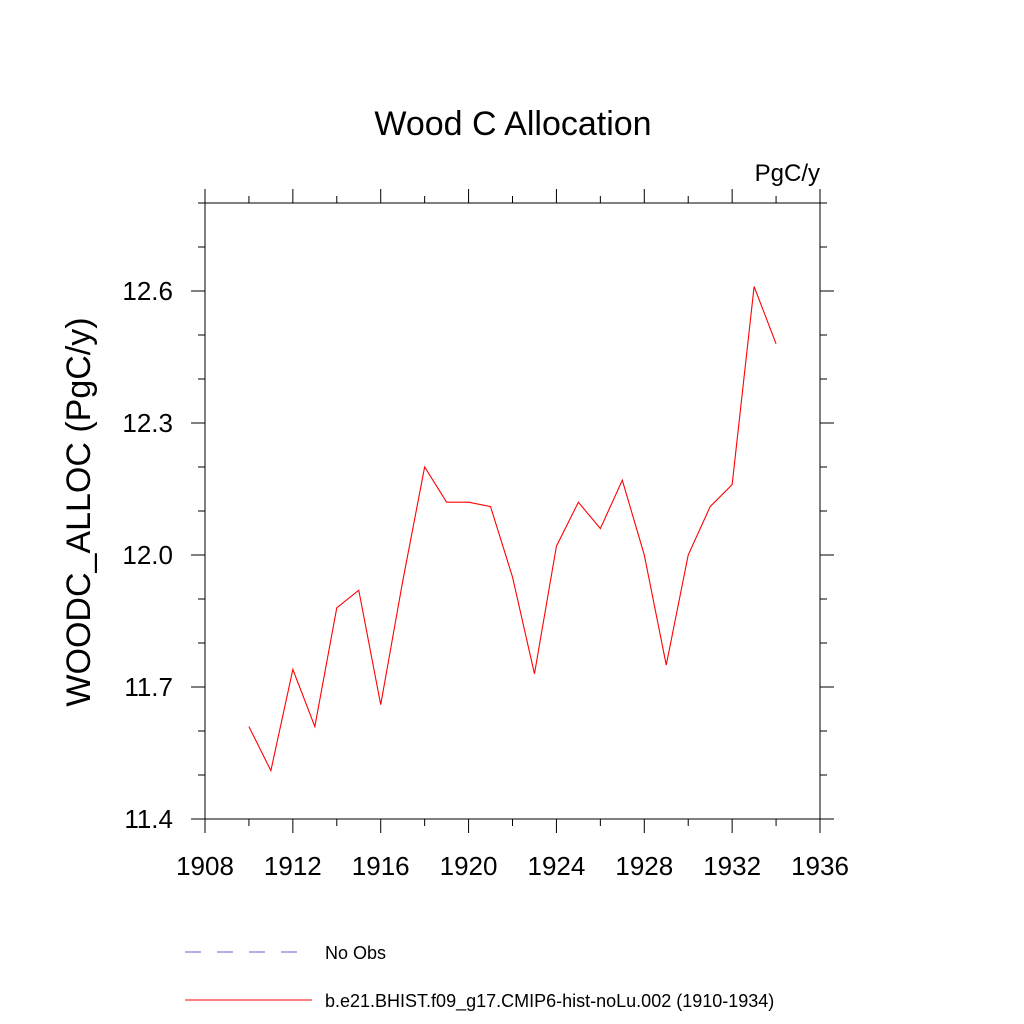 The width and height of the screenshot is (1024, 1024). I want to click on y-tick-label: 11.7, so click(148, 687).